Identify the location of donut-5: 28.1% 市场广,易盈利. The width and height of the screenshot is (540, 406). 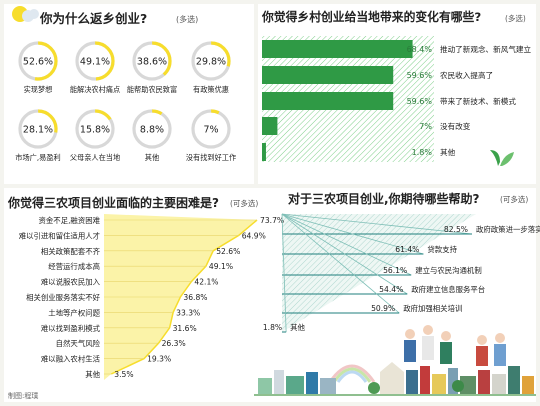
(38, 135).